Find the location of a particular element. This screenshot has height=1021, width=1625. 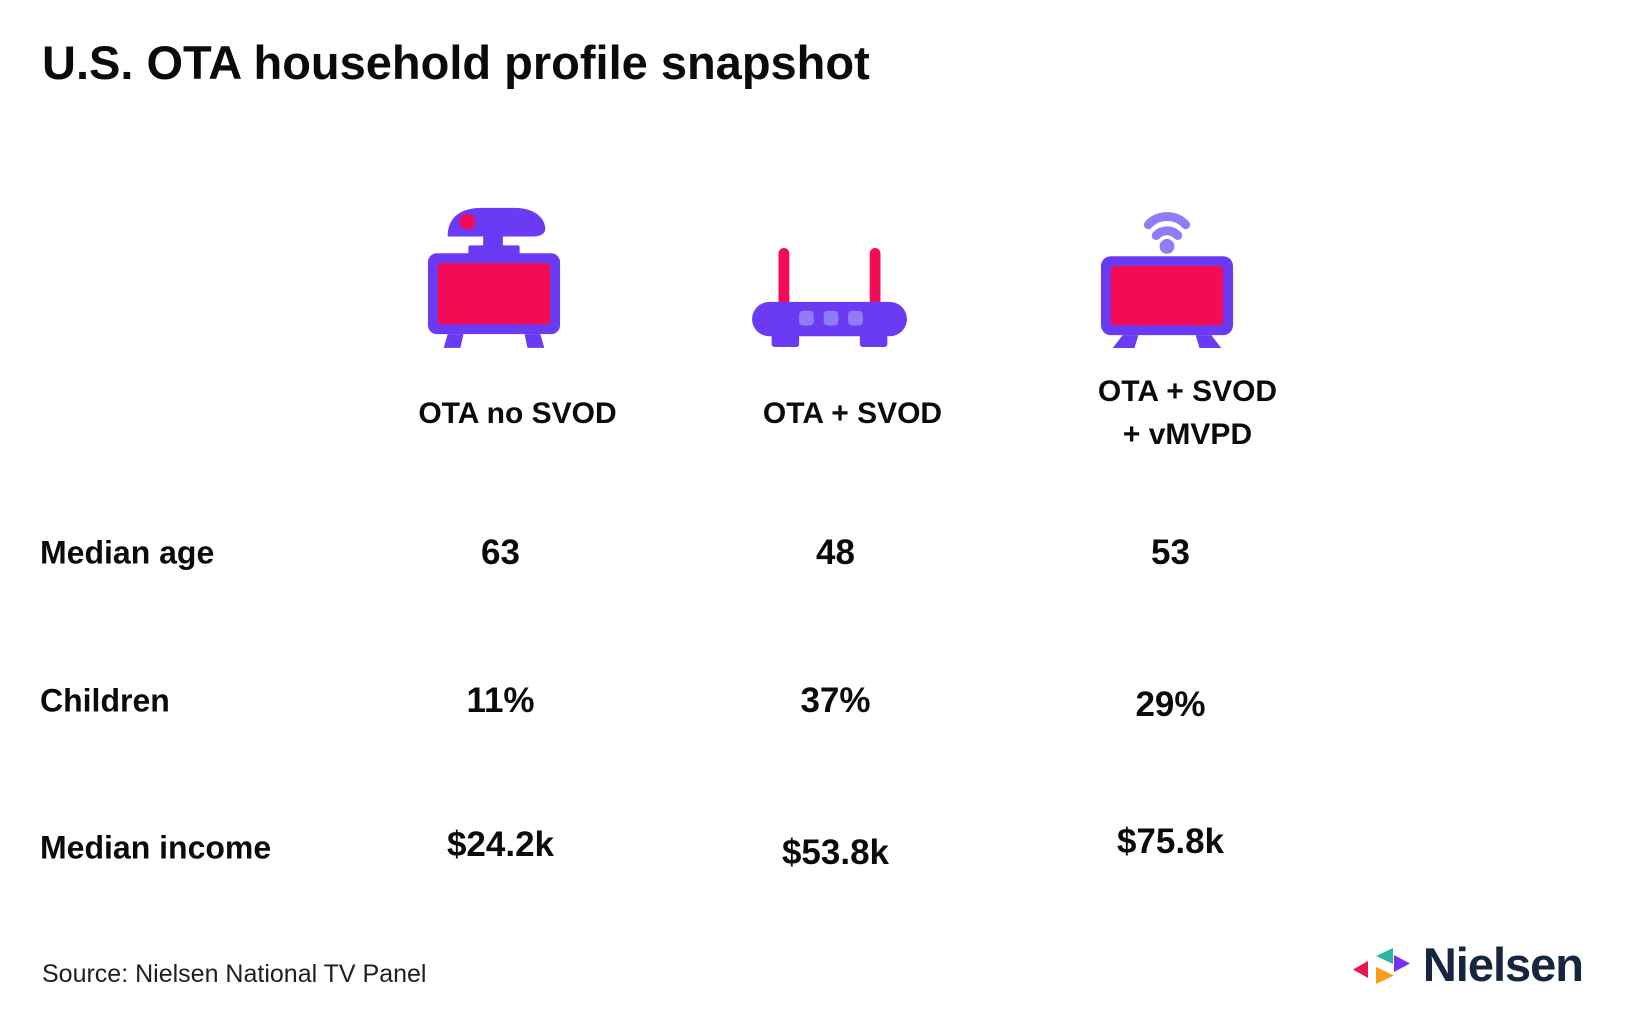

row-label: Median age is located at coordinates (127, 552).